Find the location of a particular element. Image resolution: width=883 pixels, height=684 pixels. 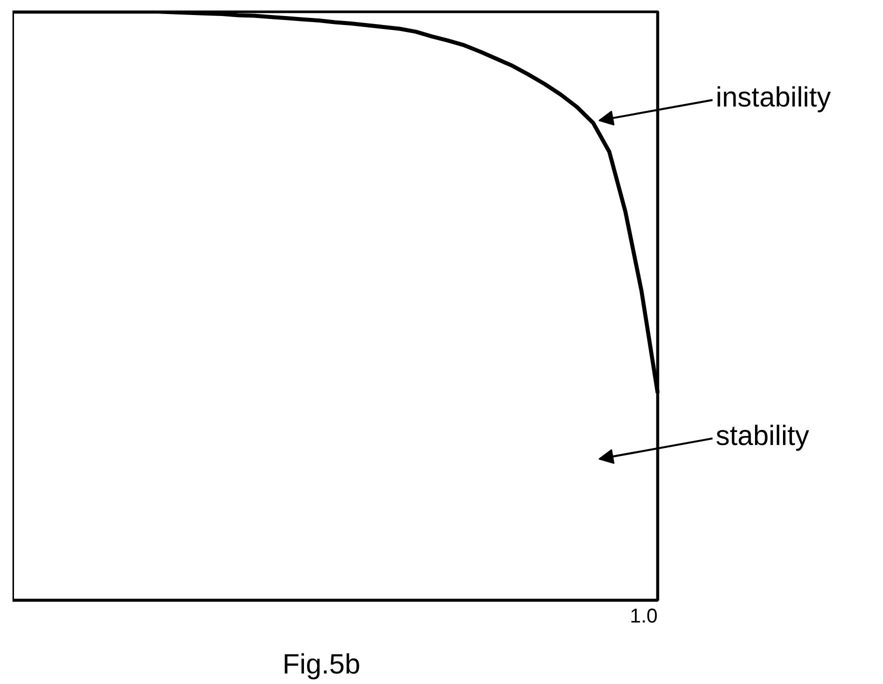

text: 1.0 is located at coordinates (644, 616).